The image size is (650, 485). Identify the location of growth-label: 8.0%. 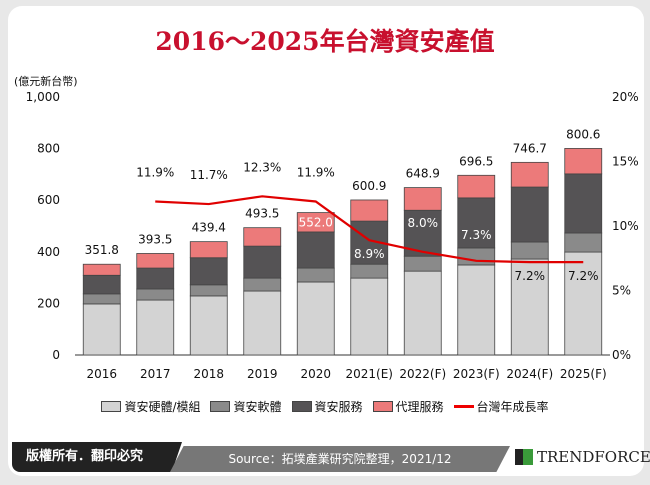
(423, 223).